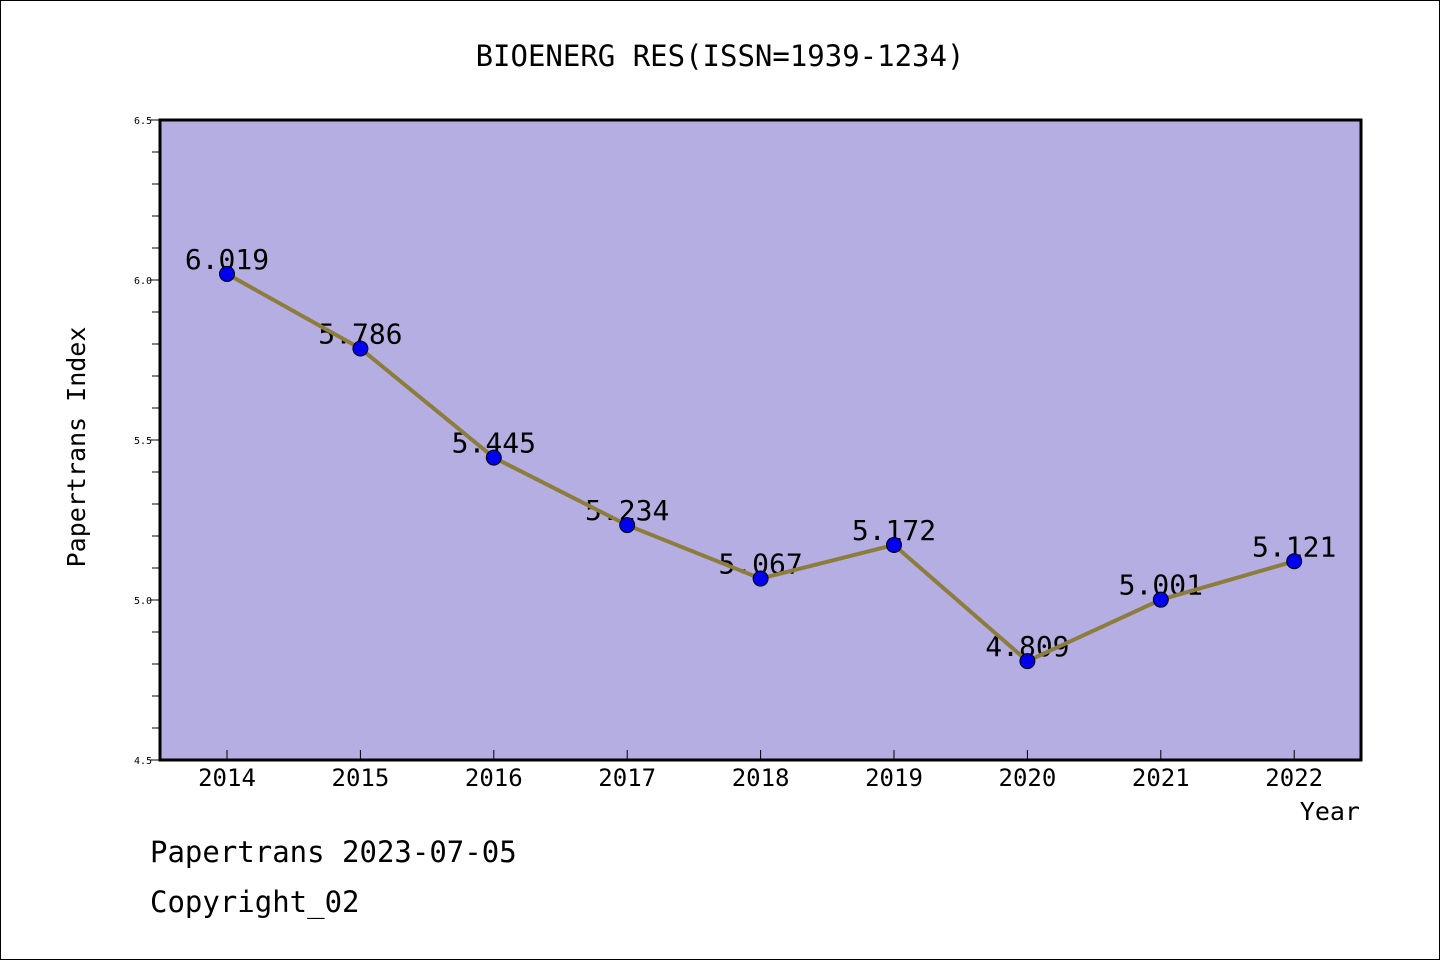  What do you see at coordinates (1028, 778) in the screenshot?
I see `x-tick-label: 2020` at bounding box center [1028, 778].